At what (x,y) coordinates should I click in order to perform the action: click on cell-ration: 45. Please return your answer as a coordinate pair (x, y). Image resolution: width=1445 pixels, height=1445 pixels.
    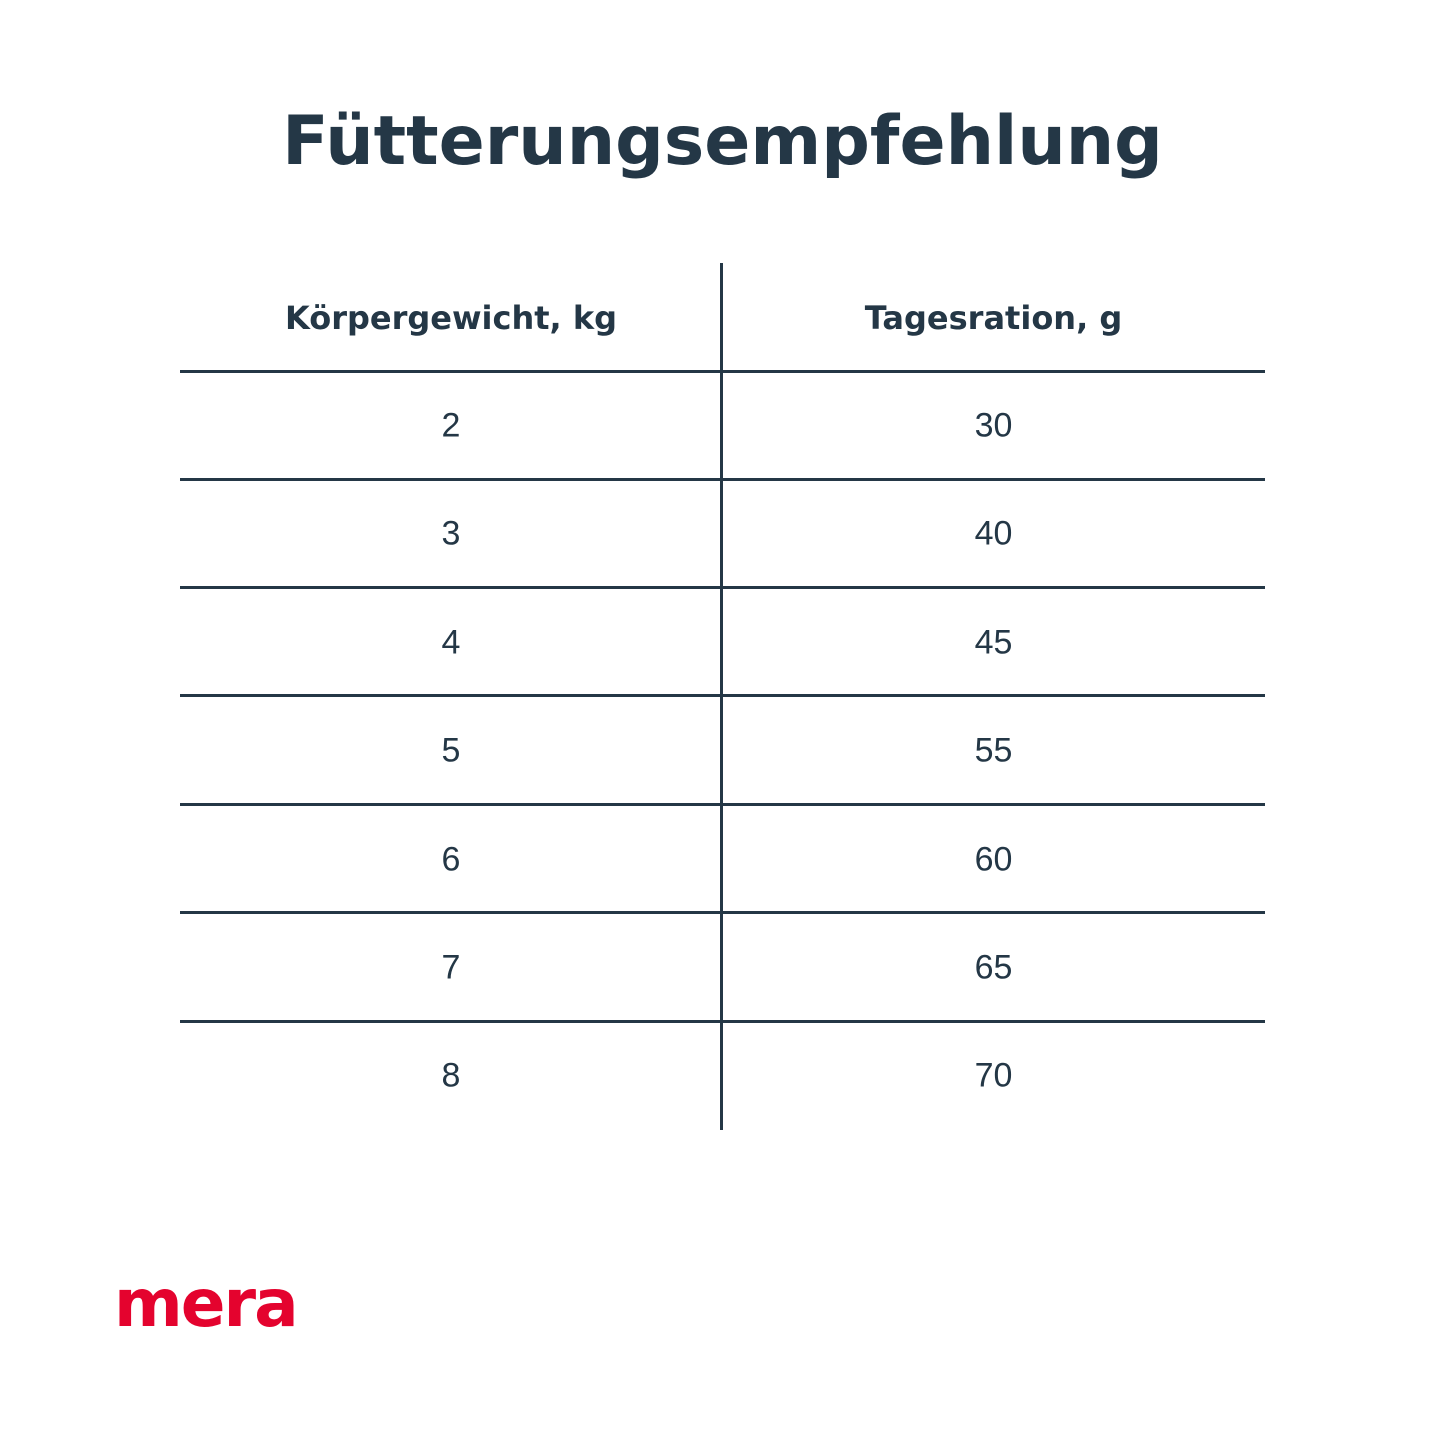
    Looking at the image, I should click on (993, 642).